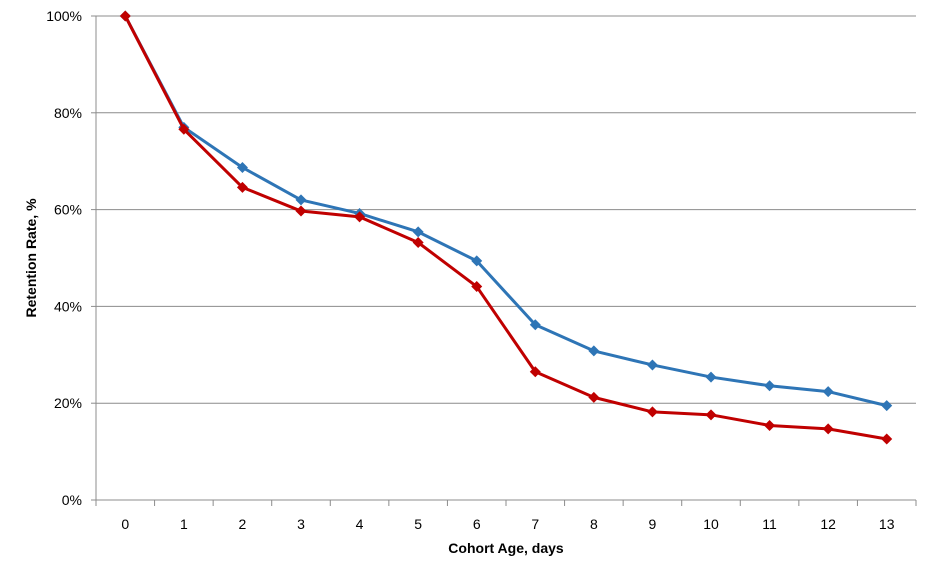 The width and height of the screenshot is (932, 581). What do you see at coordinates (184, 524) in the screenshot?
I see `x-tick-label: 1` at bounding box center [184, 524].